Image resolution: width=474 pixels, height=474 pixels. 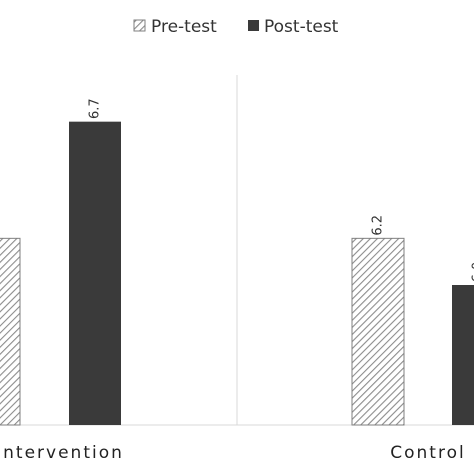 I want to click on data-label-intervention-post-test: 6.7, so click(x=95, y=108).